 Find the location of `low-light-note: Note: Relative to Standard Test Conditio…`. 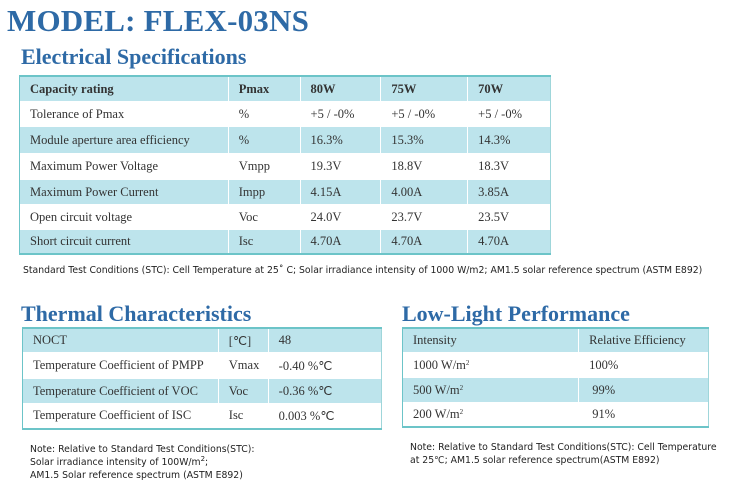

low-light-note: Note: Relative to Standard Test Conditio… is located at coordinates (563, 454).